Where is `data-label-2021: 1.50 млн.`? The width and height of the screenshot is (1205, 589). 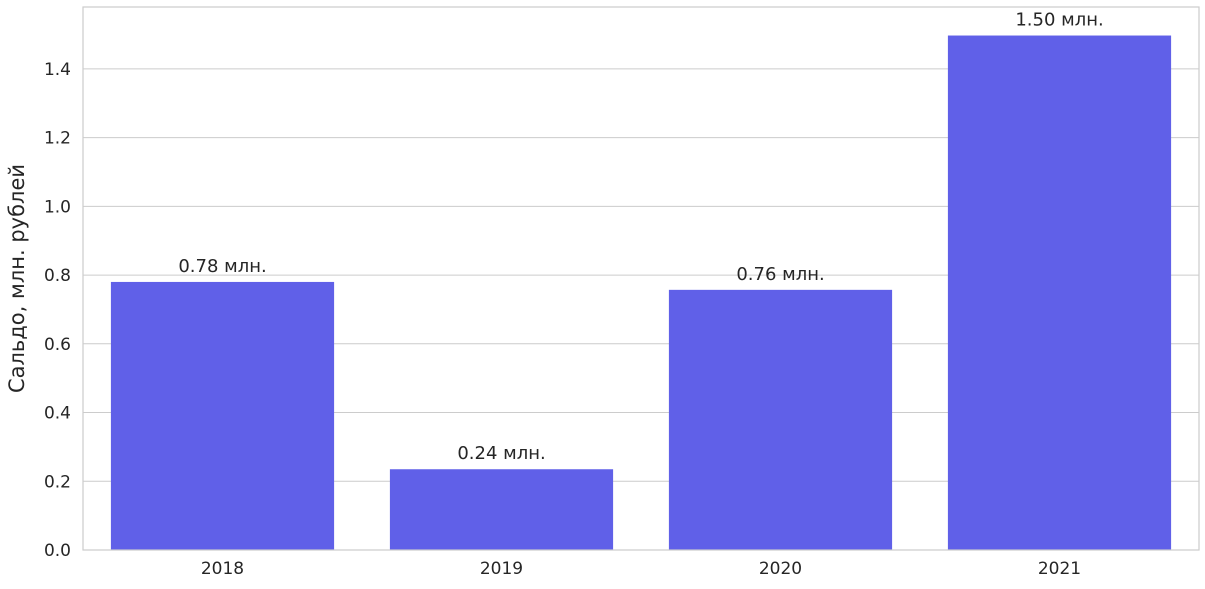
data-label-2021: 1.50 млн. is located at coordinates (1059, 20).